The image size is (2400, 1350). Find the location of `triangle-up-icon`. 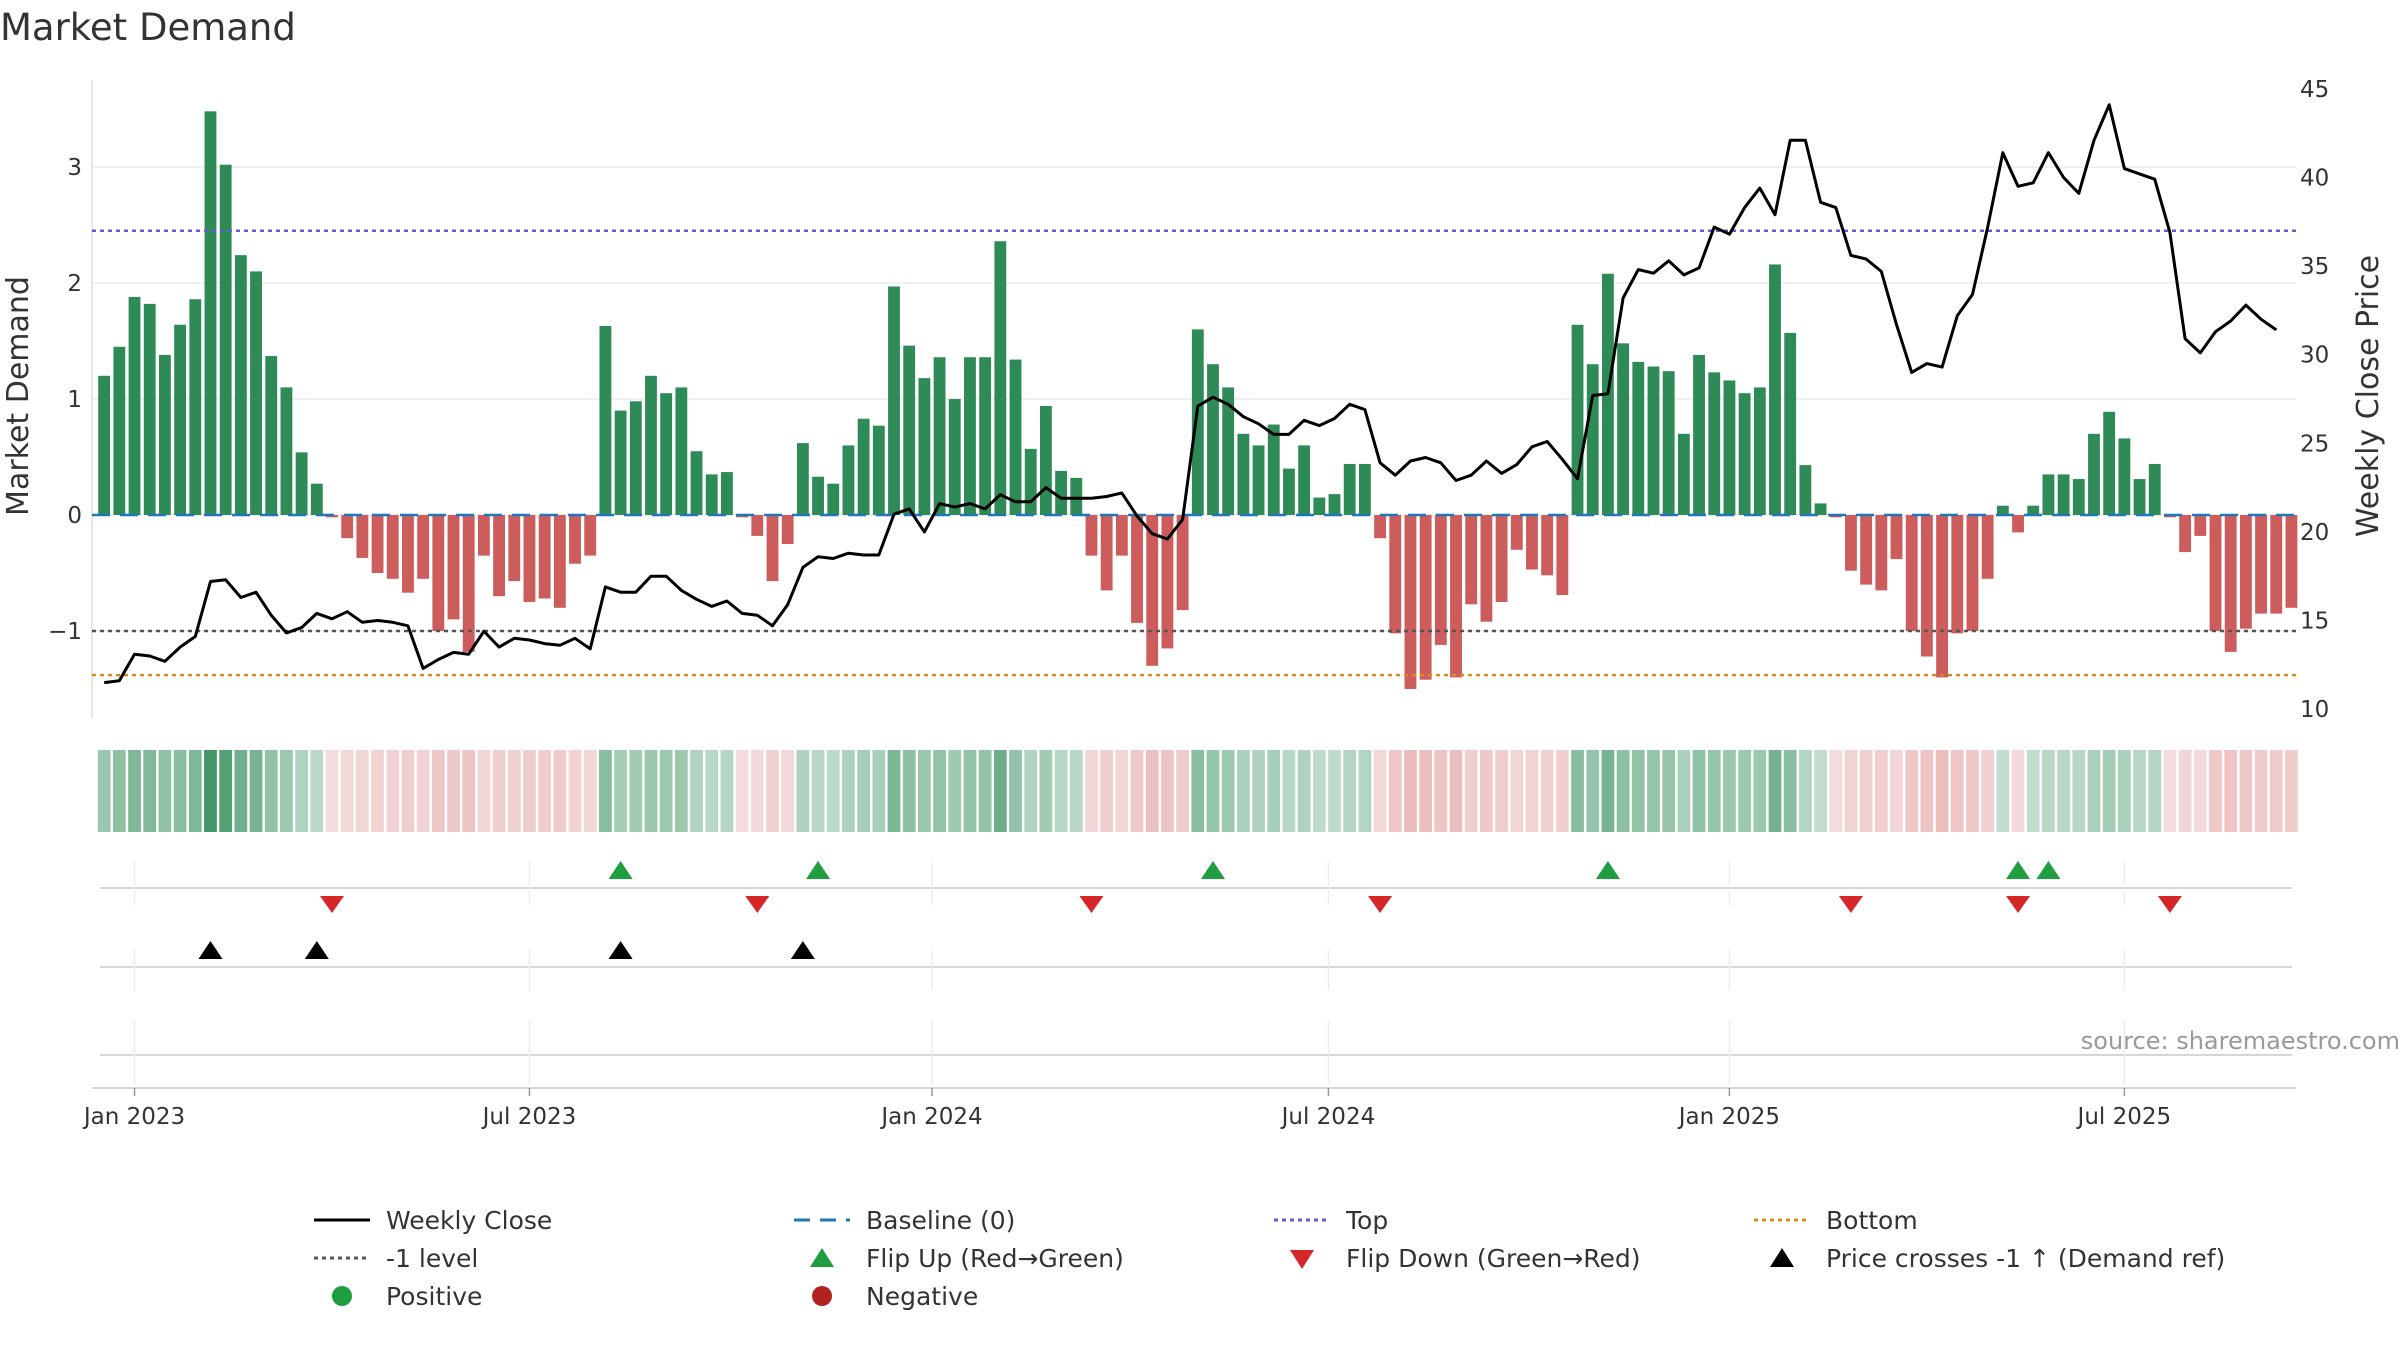

triangle-up-icon is located at coordinates (822, 1257).